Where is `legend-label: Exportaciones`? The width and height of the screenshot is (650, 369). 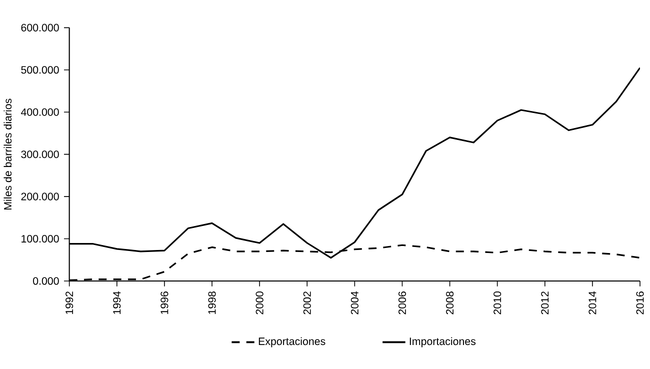
legend-label: Exportaciones is located at coordinates (292, 342).